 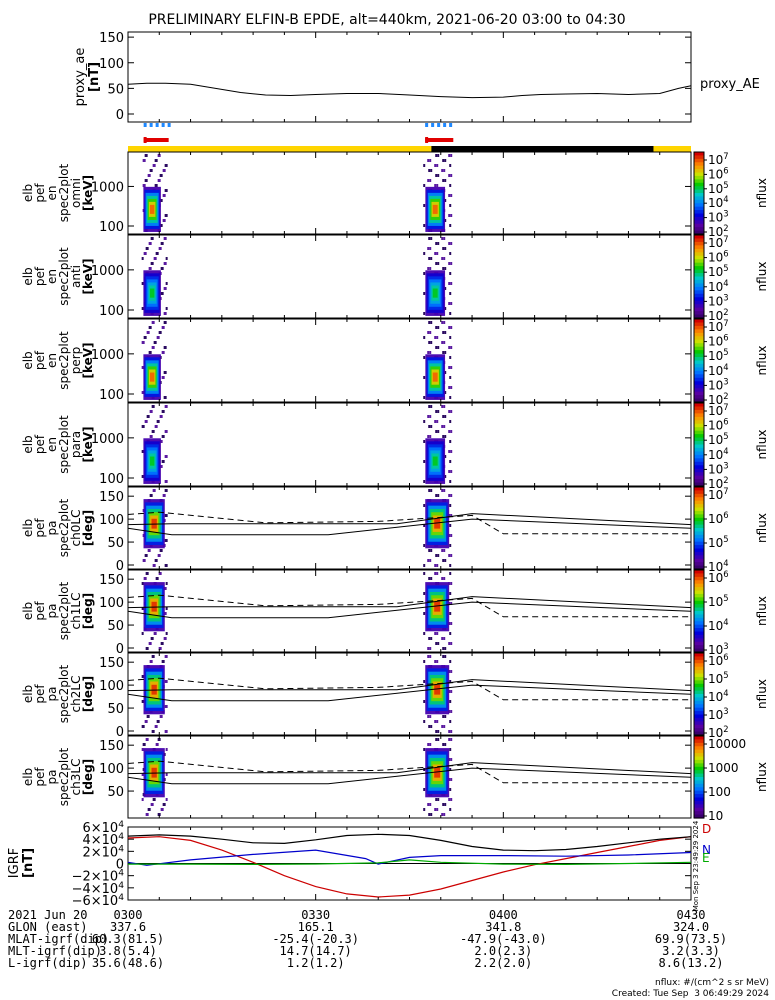 What do you see at coordinates (48, 927) in the screenshot?
I see `orbit-row-label: GLON (east)` at bounding box center [48, 927].